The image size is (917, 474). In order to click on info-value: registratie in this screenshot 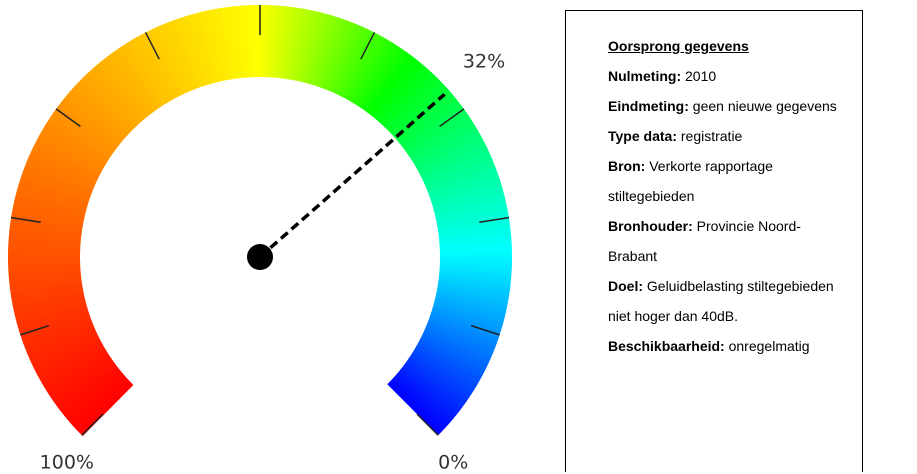, I will do `click(711, 136)`.